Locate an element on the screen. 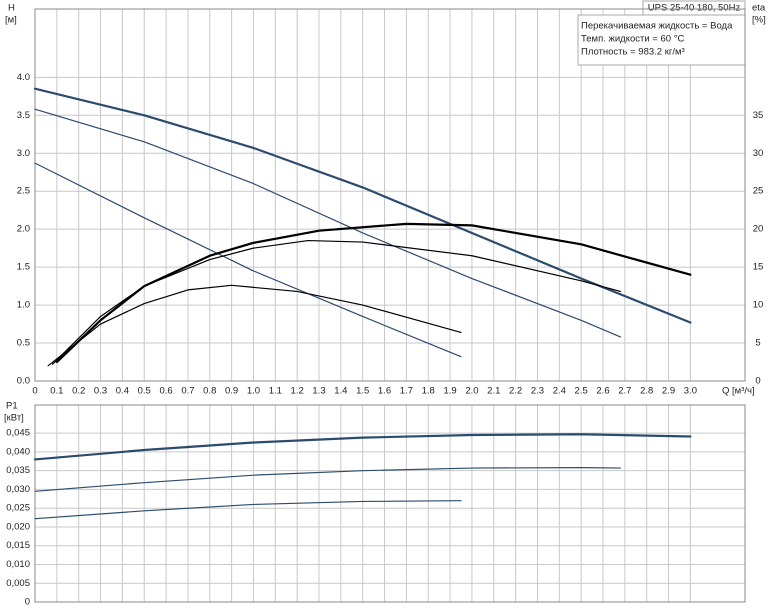  x-tick-label: 1.9 is located at coordinates (449, 391).